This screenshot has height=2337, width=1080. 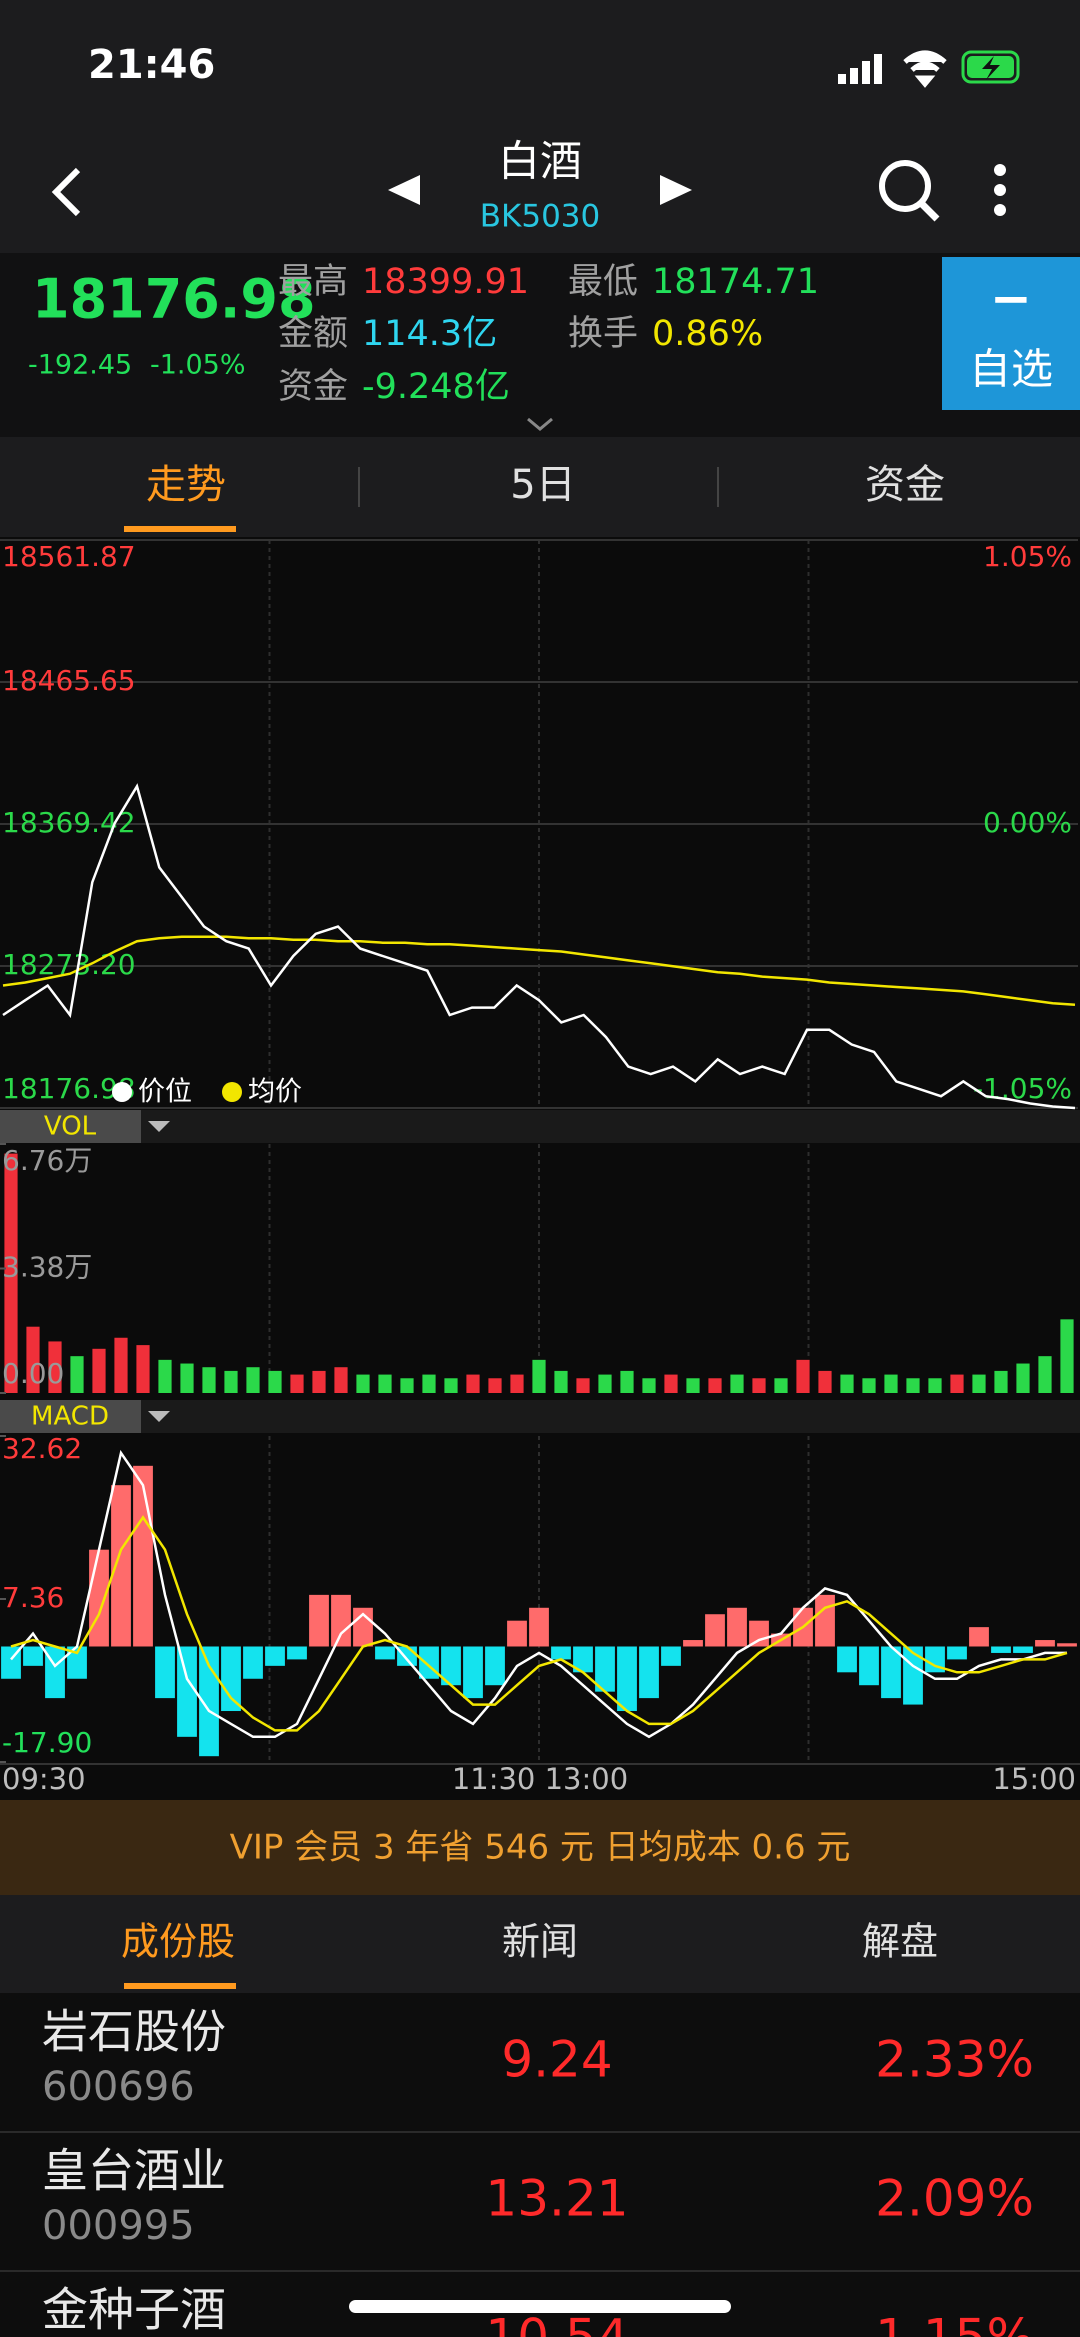 I want to click on stock-code: 000995, so click(x=118, y=2226).